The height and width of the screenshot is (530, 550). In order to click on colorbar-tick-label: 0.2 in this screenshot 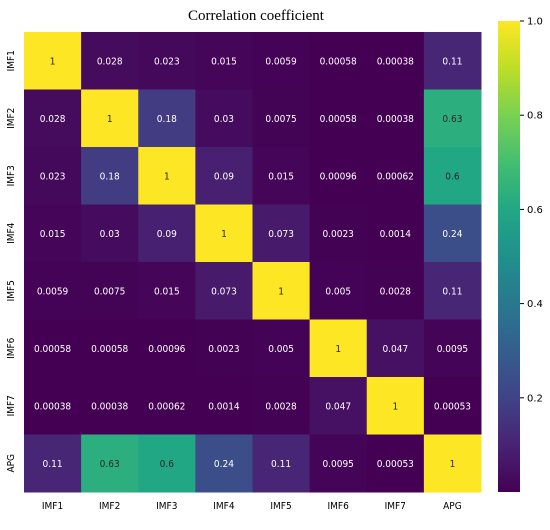, I will do `click(535, 398)`.